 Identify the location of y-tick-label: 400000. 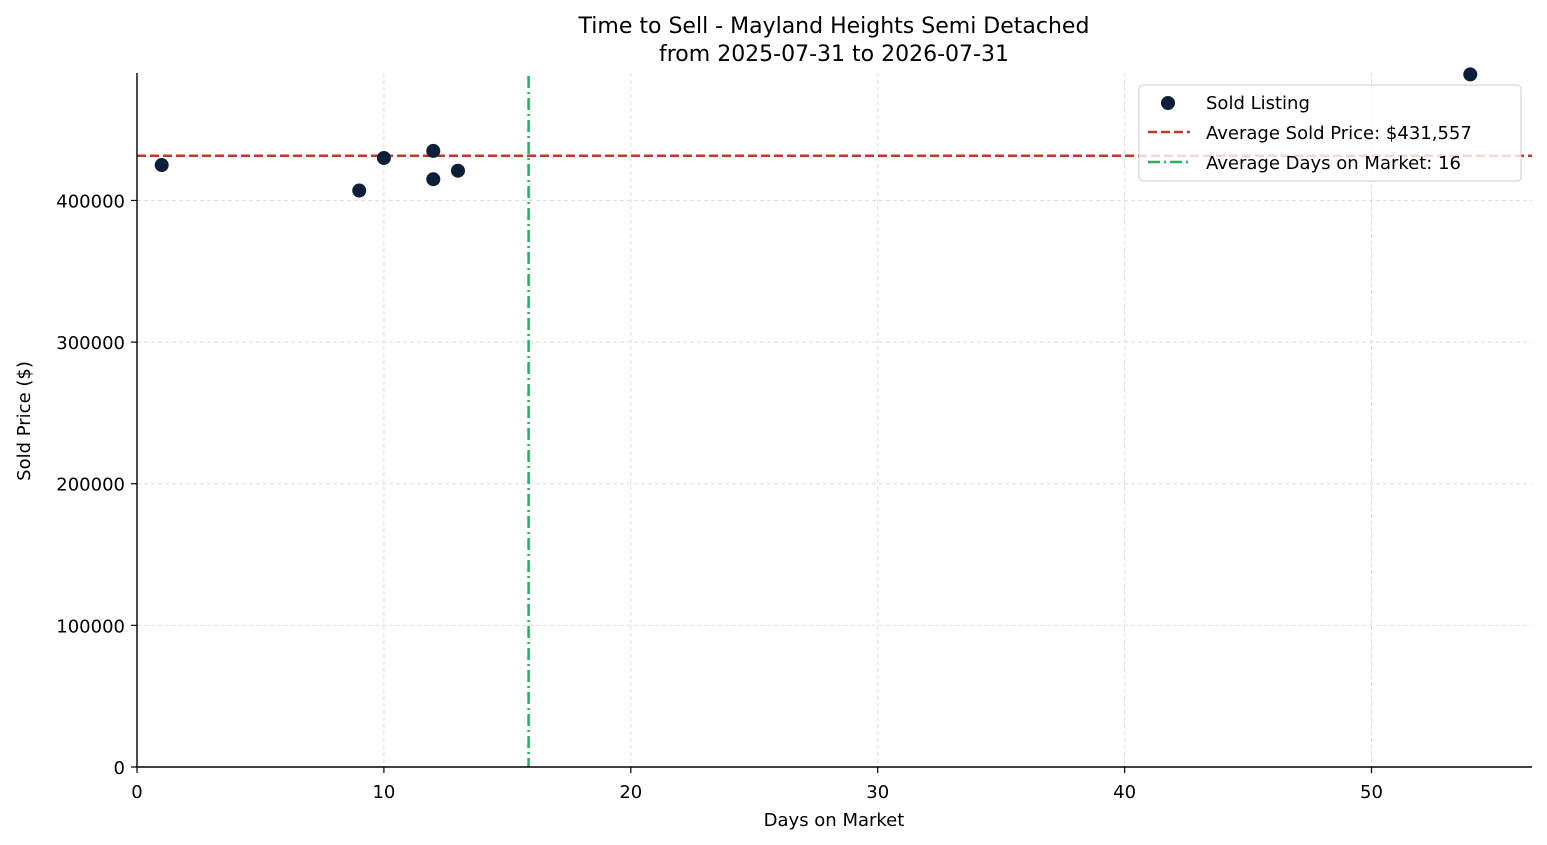
(90, 201).